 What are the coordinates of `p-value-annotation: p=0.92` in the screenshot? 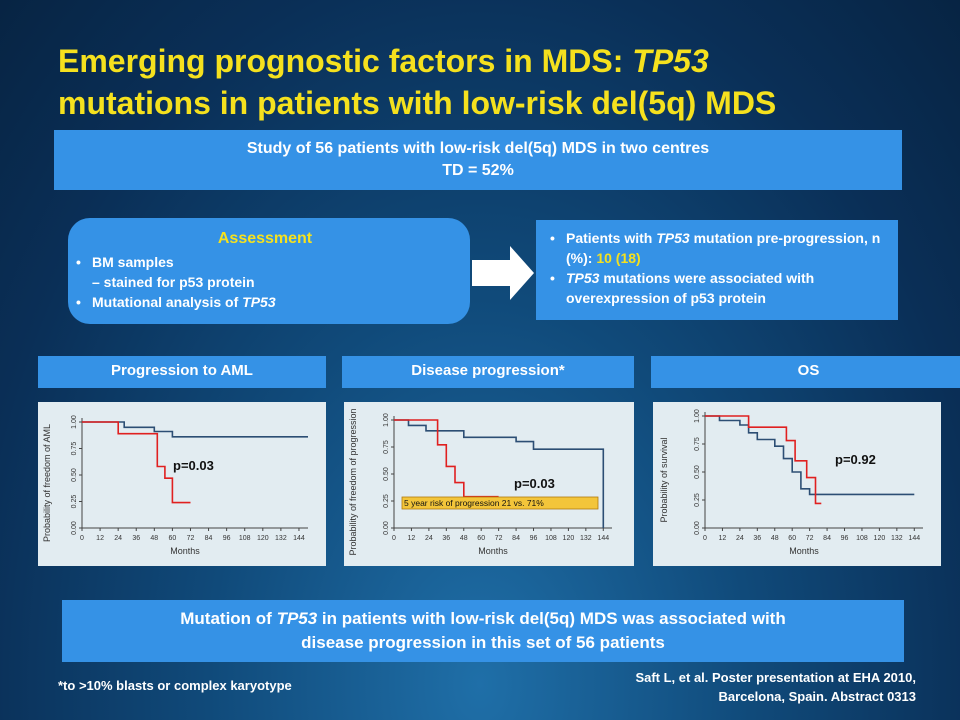 It's located at (855, 459).